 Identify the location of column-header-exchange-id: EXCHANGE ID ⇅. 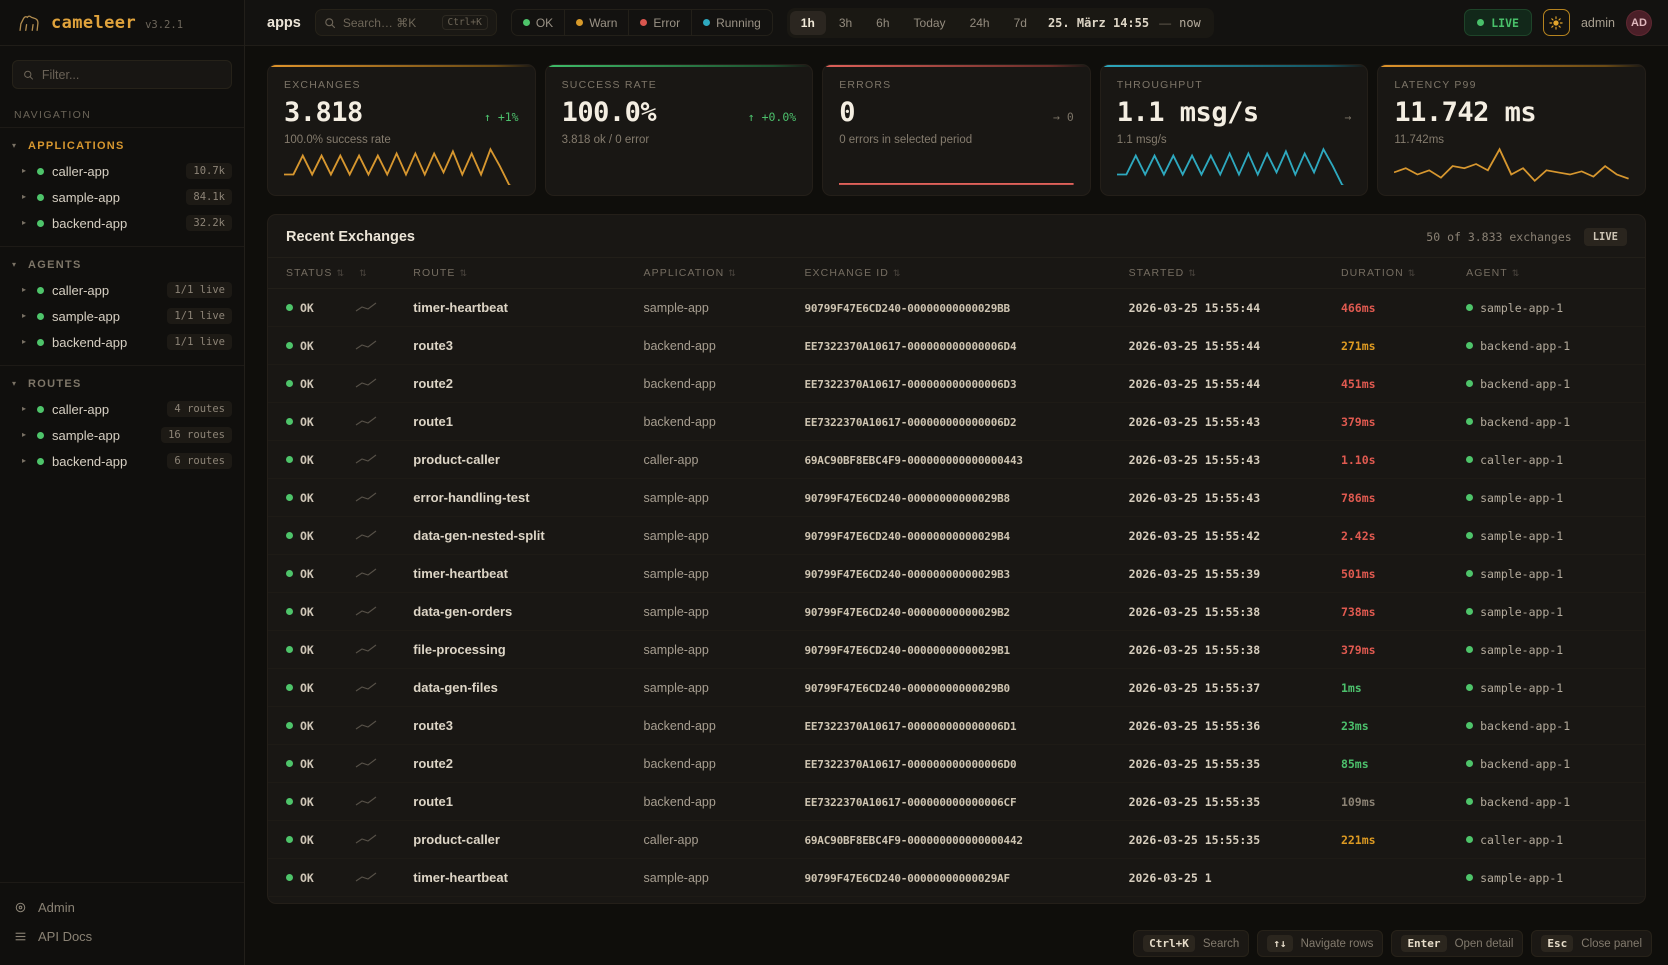
(966, 273).